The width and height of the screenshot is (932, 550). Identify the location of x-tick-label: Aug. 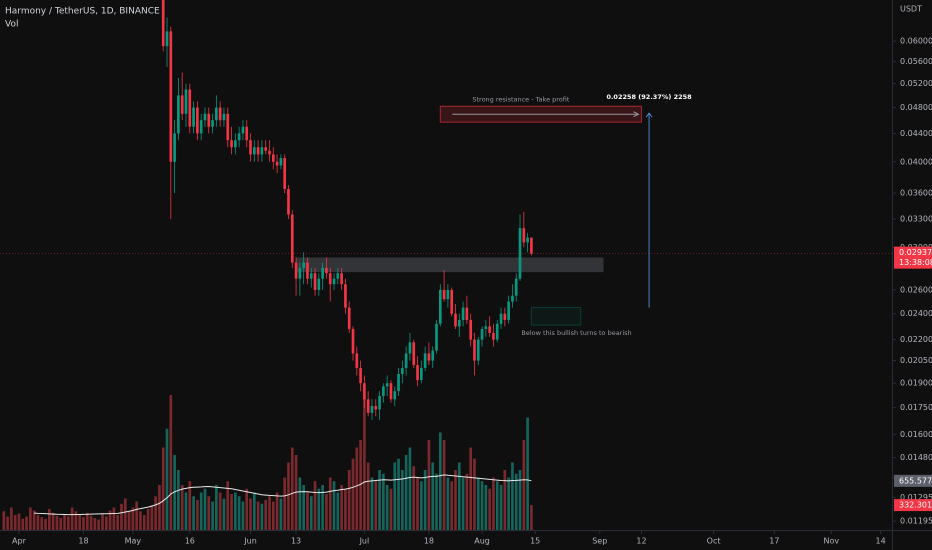
(482, 541).